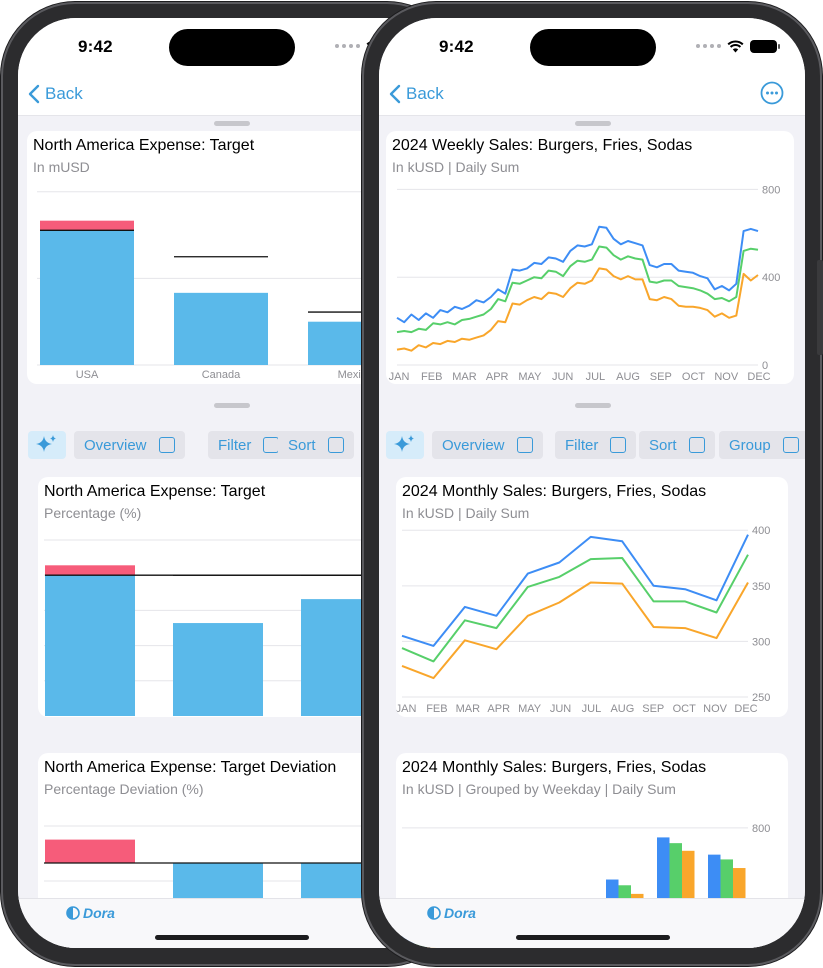 The width and height of the screenshot is (823, 968). What do you see at coordinates (592, 923) in the screenshot?
I see `tab-bar: Dora` at bounding box center [592, 923].